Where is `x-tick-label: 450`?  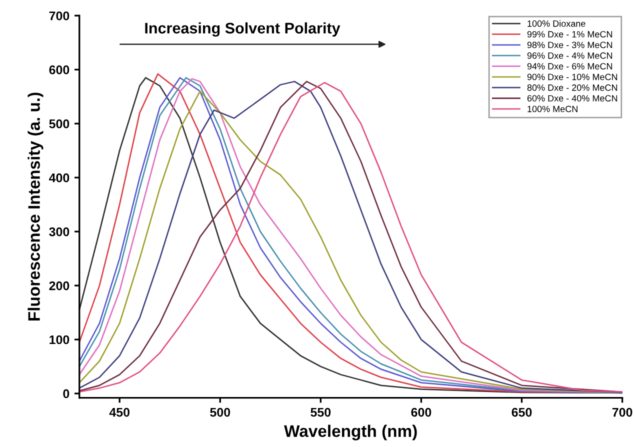
x-tick-label: 450 is located at coordinates (119, 412).